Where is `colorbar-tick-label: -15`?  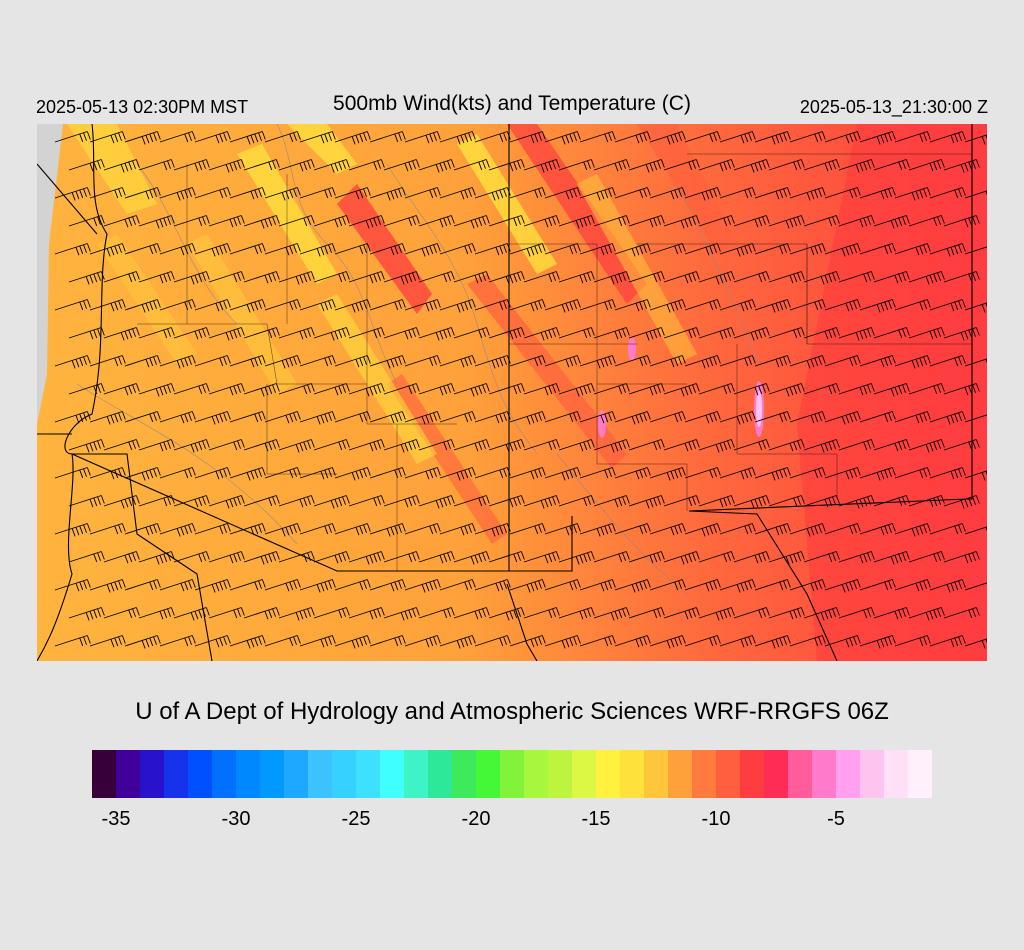 colorbar-tick-label: -15 is located at coordinates (596, 819).